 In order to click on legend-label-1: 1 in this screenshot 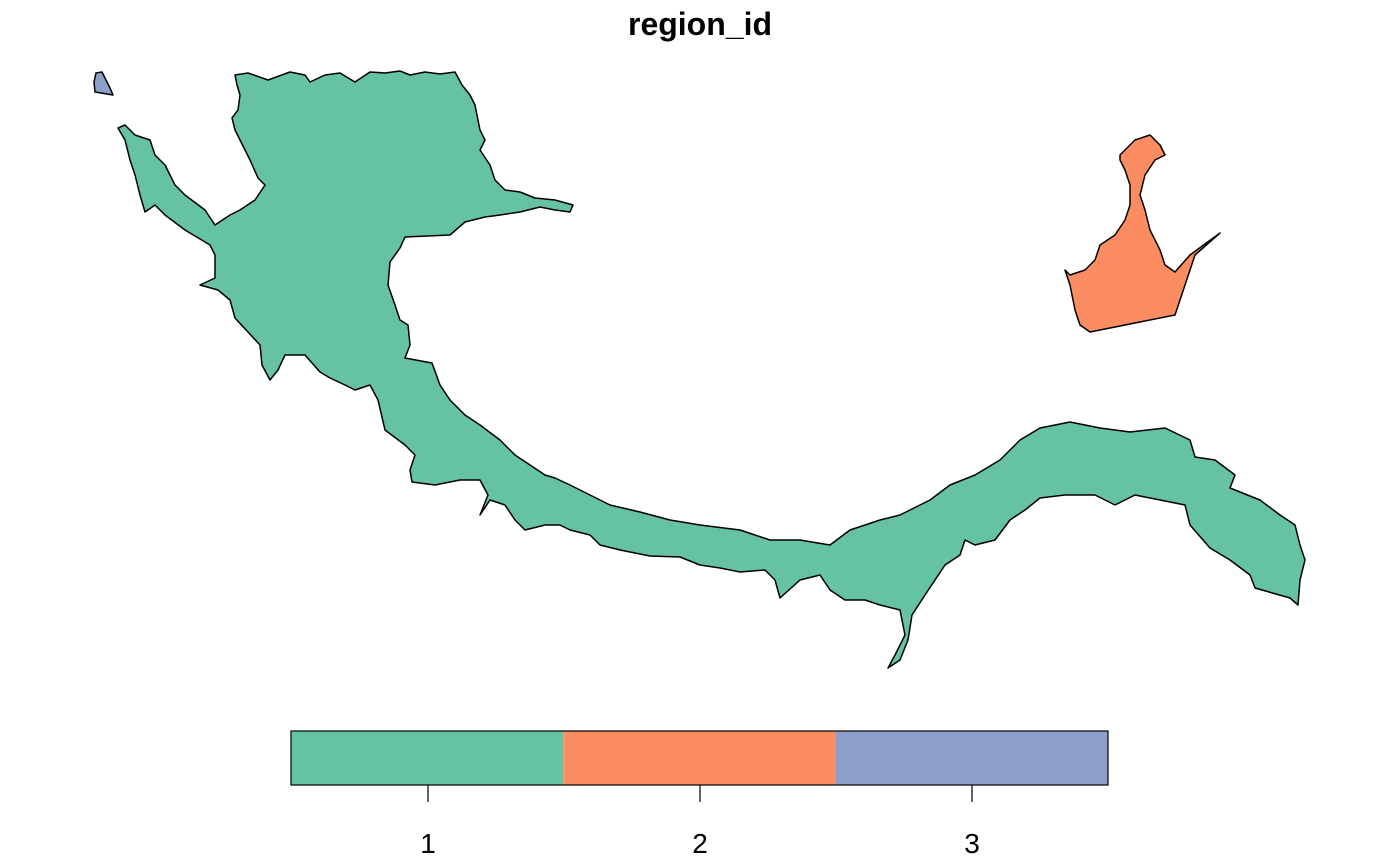, I will do `click(428, 843)`.